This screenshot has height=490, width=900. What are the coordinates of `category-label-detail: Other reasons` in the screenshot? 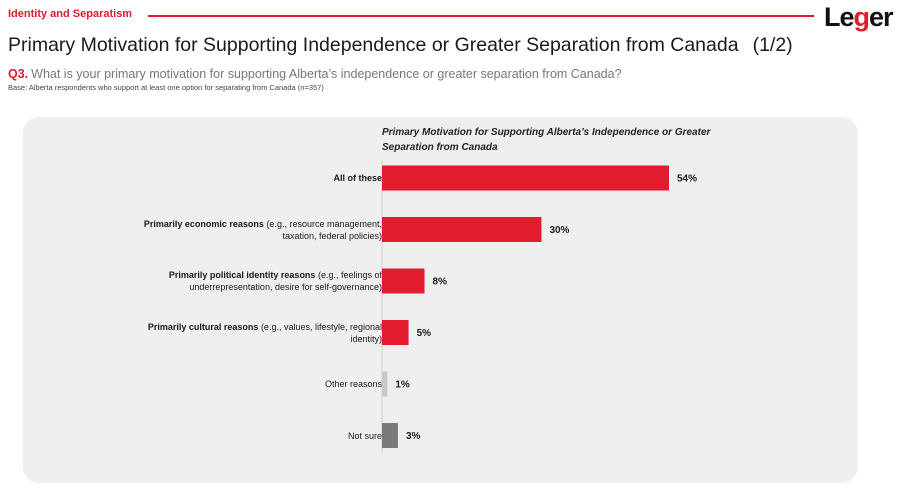 It's located at (353, 384).